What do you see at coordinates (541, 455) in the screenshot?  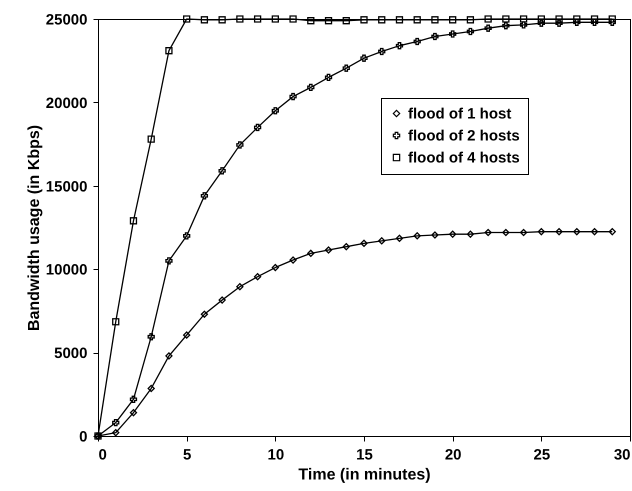 I see `x-tick-label: 25` at bounding box center [541, 455].